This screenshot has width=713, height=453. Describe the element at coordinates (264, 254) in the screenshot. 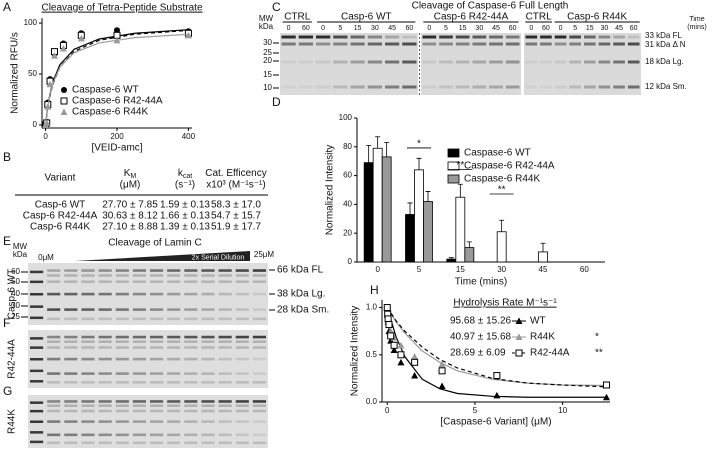

I see `conc-end: 25μM` at that location.